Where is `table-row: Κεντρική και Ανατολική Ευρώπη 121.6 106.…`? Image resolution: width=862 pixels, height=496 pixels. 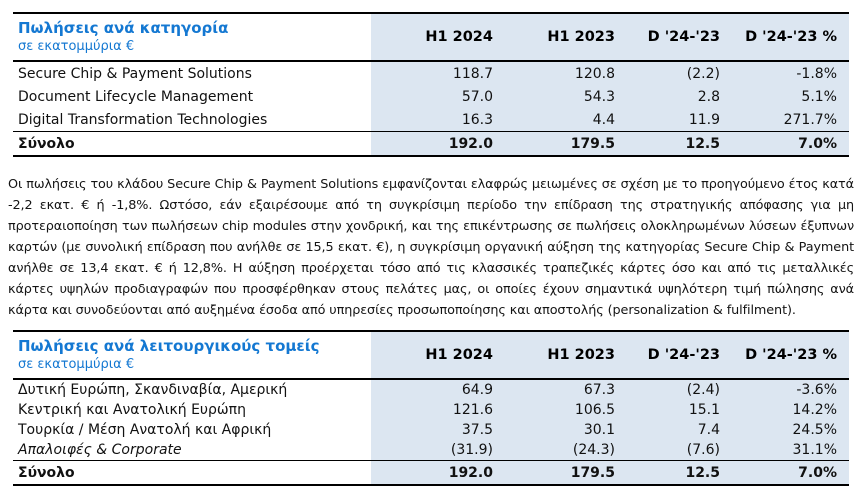 table-row: Κεντρική και Ανατολική Ευρώπη 121.6 106.… is located at coordinates (431, 410).